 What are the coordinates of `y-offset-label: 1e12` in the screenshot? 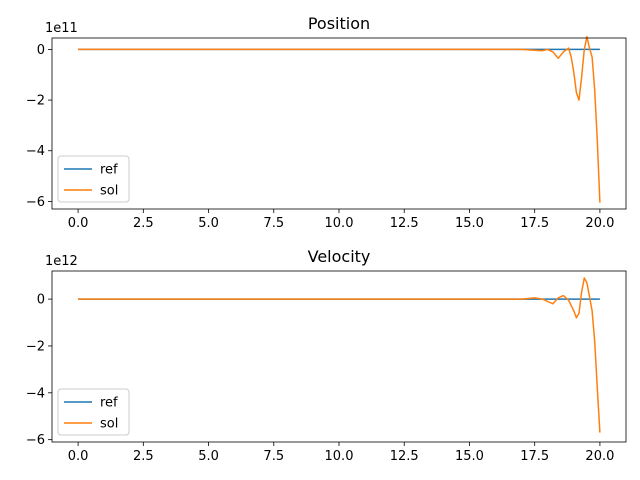 It's located at (61, 261).